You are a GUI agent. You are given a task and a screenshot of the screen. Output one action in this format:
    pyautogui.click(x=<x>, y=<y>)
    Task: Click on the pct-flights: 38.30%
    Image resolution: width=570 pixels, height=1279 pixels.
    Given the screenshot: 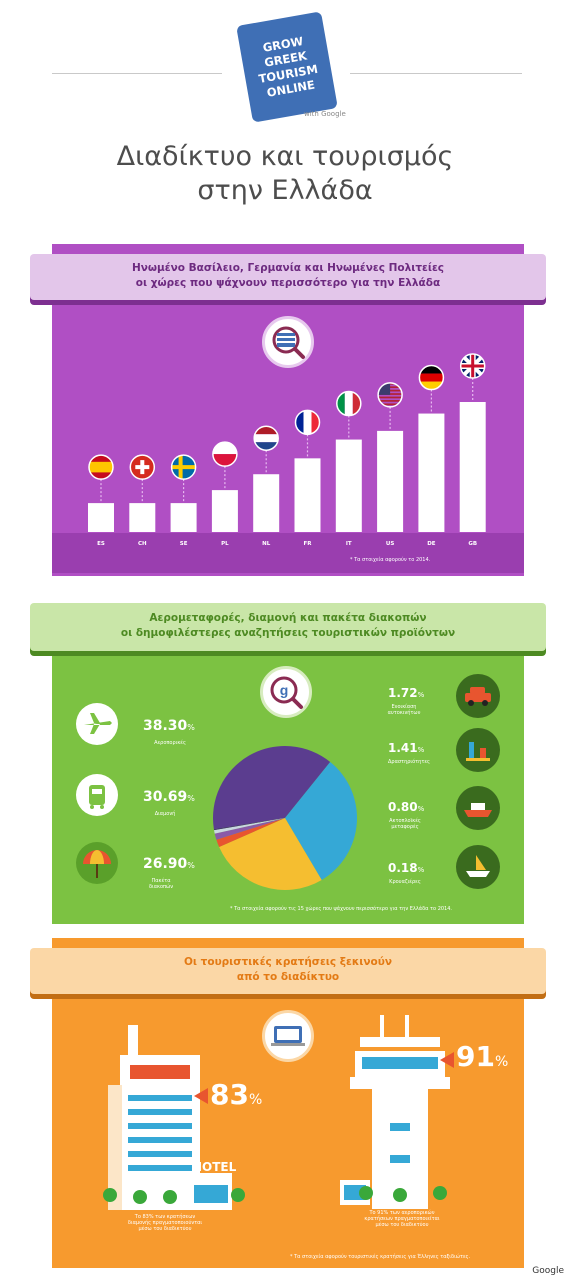 What is the action you would take?
    pyautogui.click(x=169, y=726)
    